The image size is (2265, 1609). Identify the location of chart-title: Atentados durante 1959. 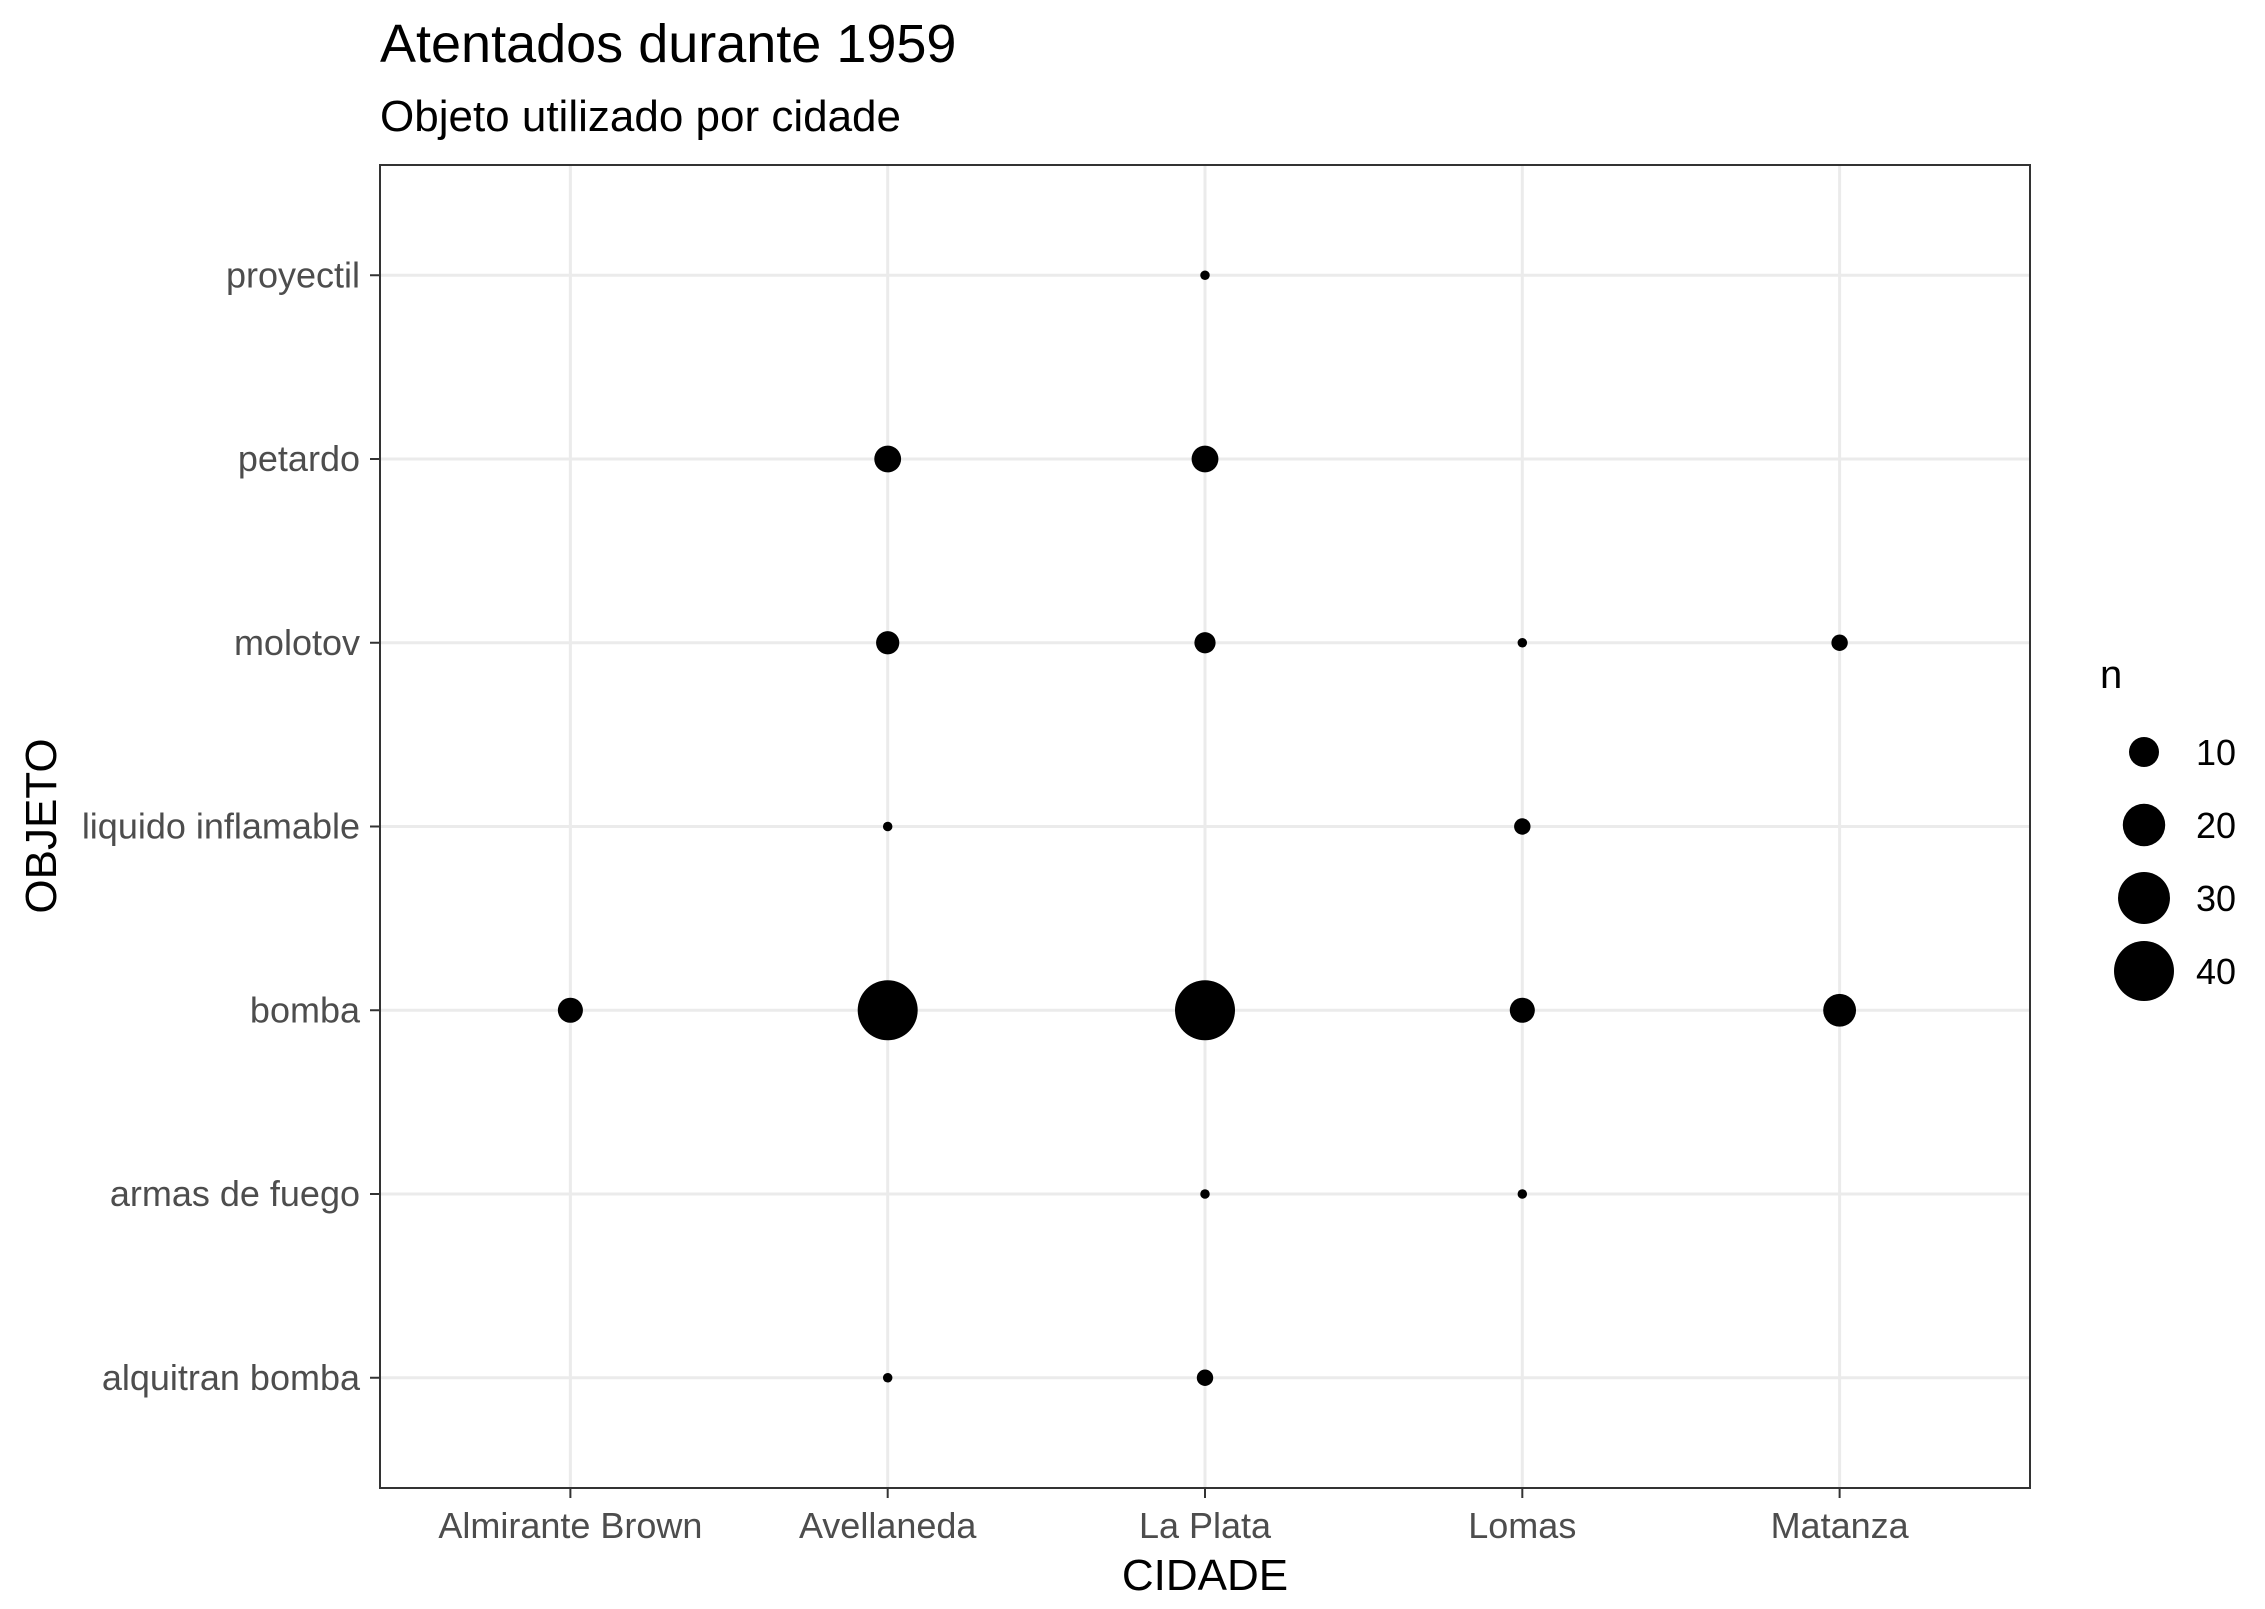
(668, 44).